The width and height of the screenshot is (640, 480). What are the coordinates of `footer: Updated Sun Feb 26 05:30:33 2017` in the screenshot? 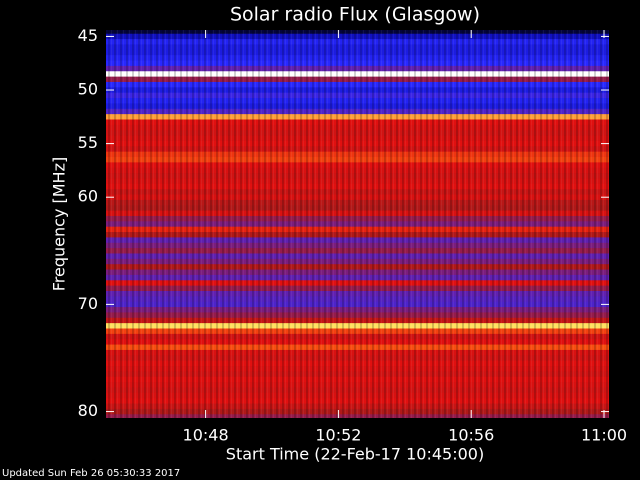 It's located at (91, 473).